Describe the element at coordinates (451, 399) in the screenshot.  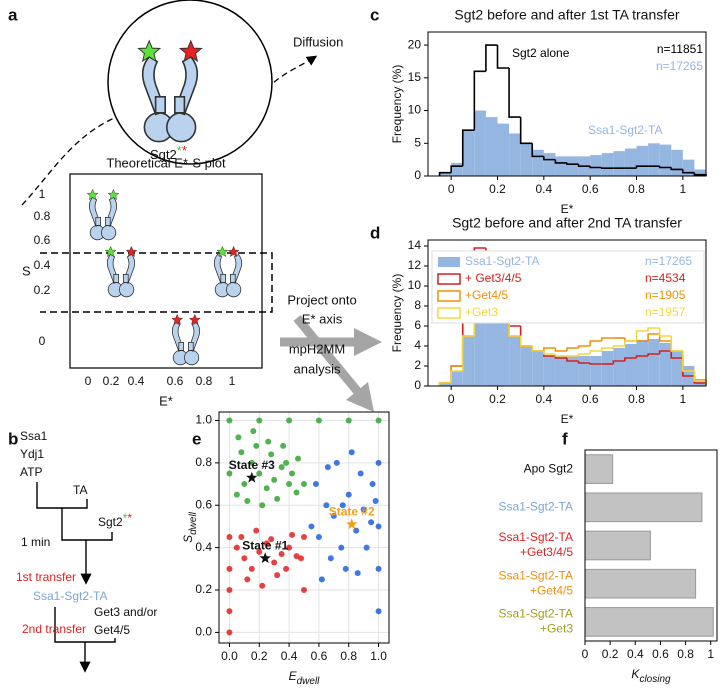
I see `x-tick-label: 0` at that location.